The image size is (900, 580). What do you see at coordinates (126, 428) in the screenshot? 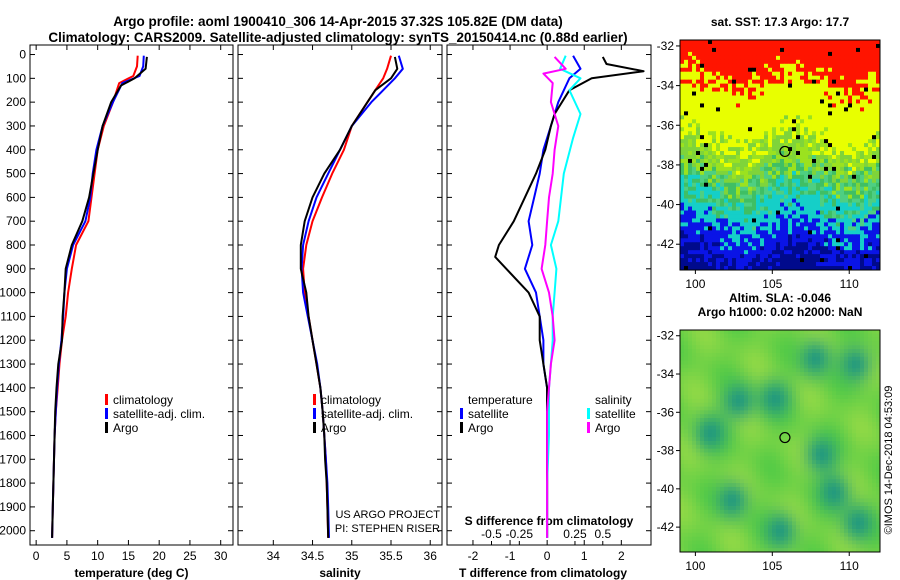
I see `legend-label: Argo` at bounding box center [126, 428].